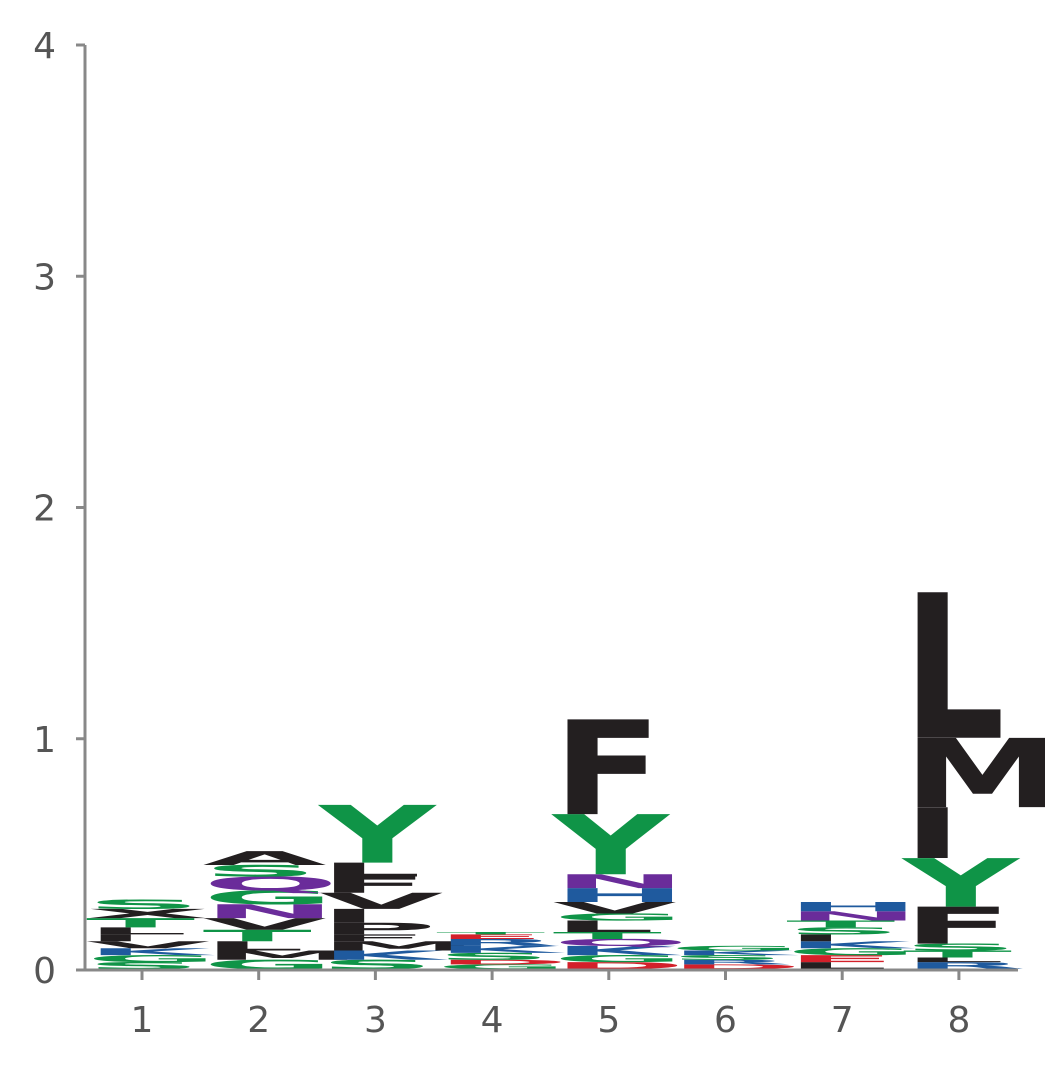 The height and width of the screenshot is (1071, 1045). What do you see at coordinates (147, 913) in the screenshot?
I see `logo-letter-X: X` at bounding box center [147, 913].